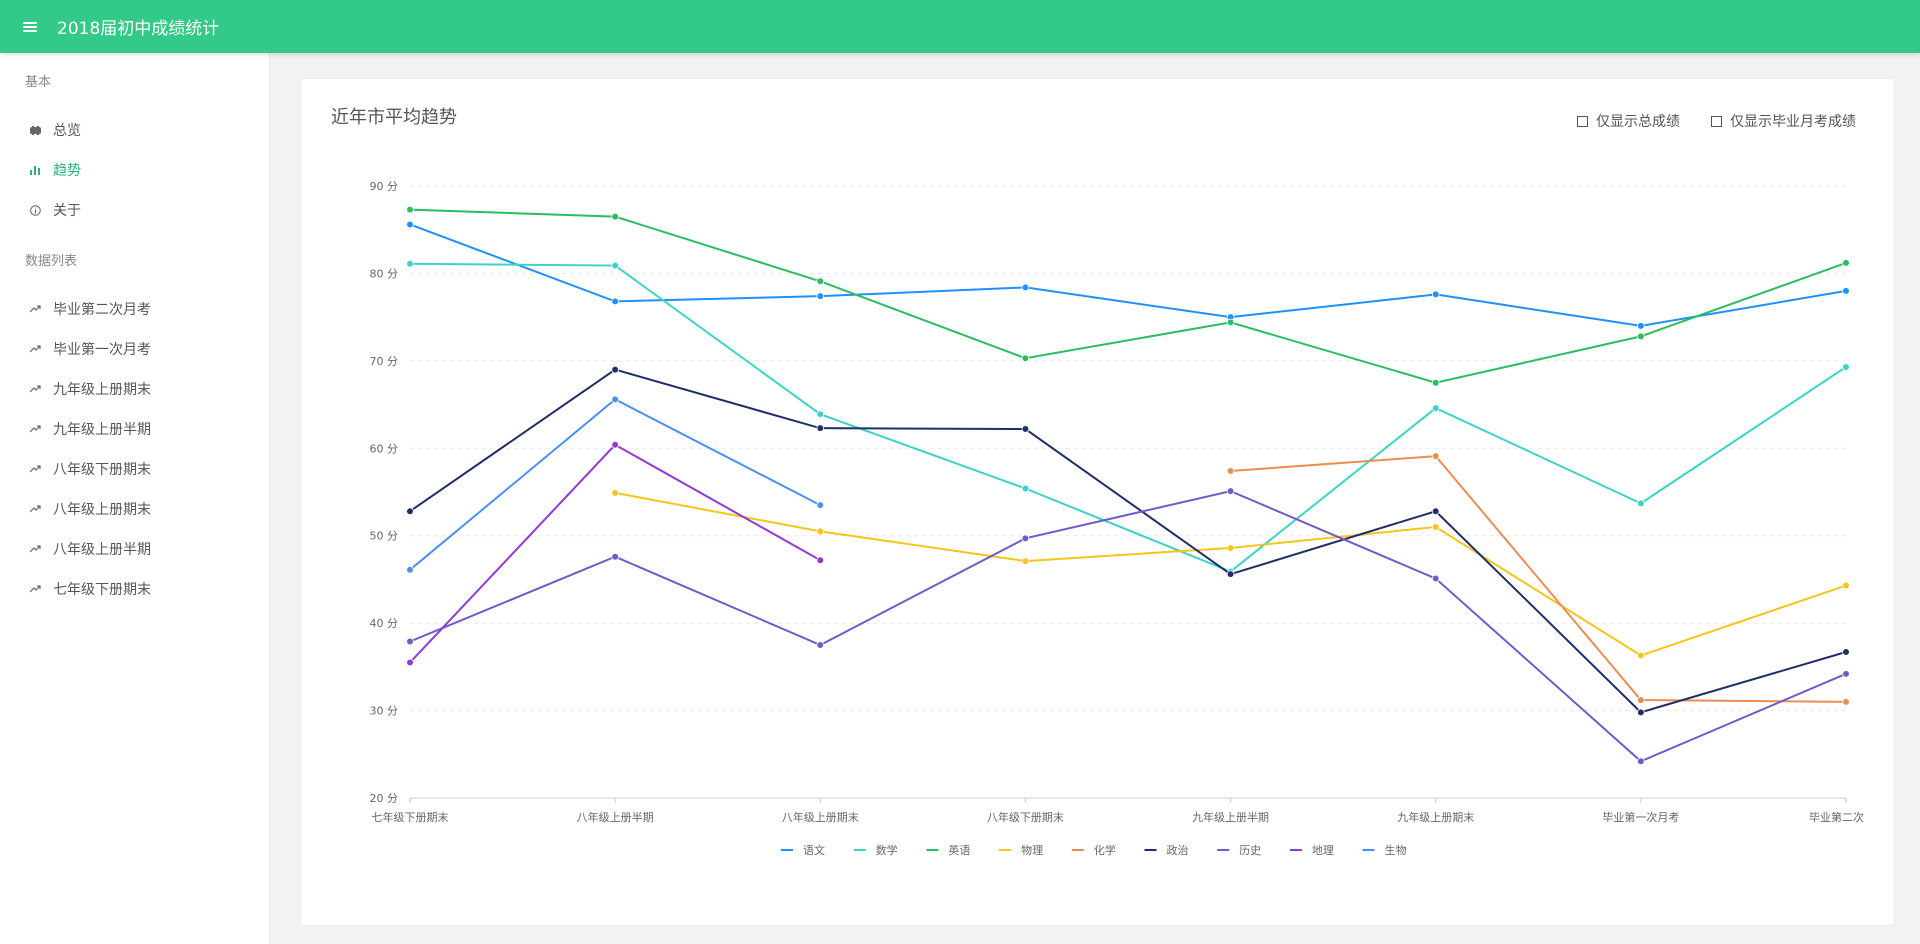  Describe the element at coordinates (67, 131) in the screenshot. I see `sidebar-item-label: 总览` at that location.